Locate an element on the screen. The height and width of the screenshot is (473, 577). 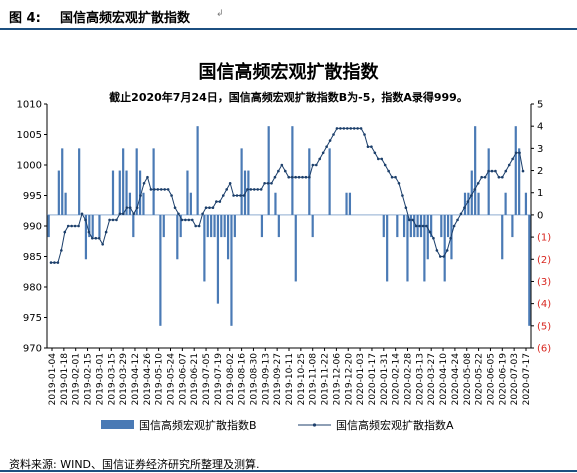
left-axis-tick-label: 1010 is located at coordinates (29, 105).